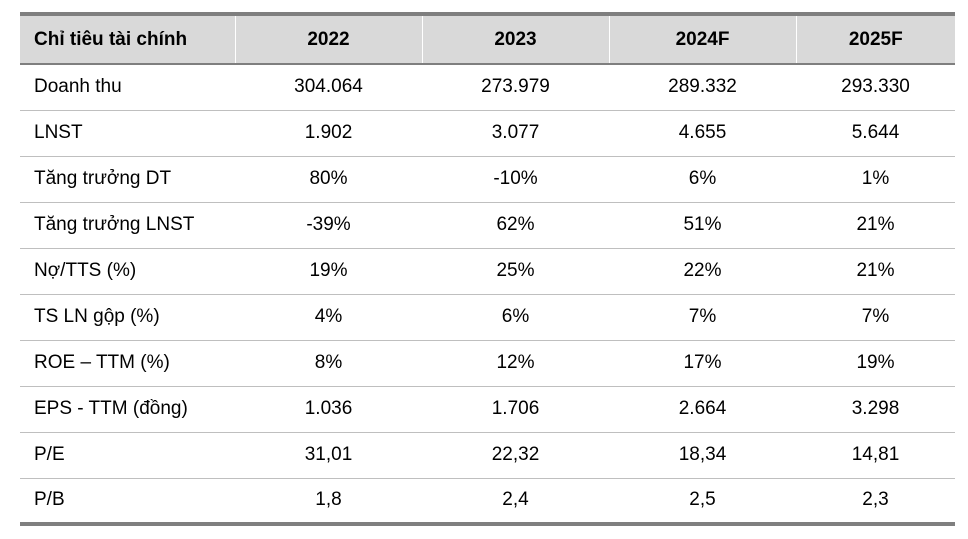  I want to click on header-indicator: Chỉ tiêu tài chính, so click(127, 38).